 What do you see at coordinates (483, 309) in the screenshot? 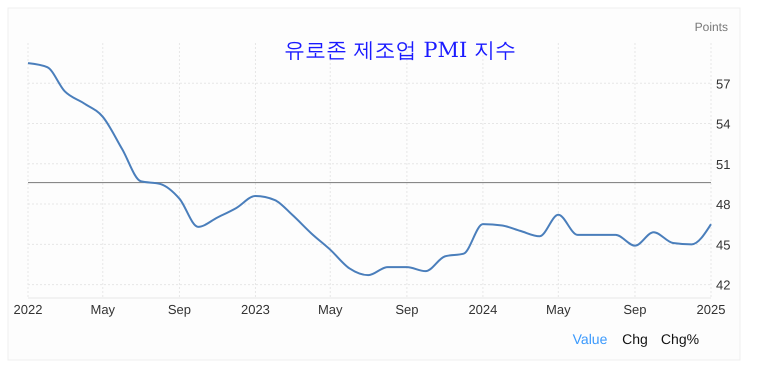
I see `x-tick-label: 2024` at bounding box center [483, 309].